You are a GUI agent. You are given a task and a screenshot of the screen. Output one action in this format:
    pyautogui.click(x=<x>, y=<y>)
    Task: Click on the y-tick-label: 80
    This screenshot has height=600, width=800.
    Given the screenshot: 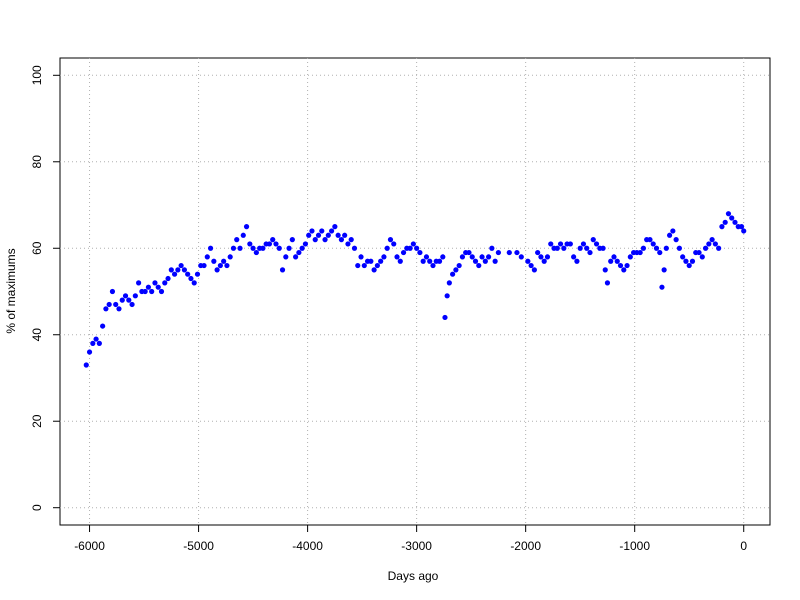 What is the action you would take?
    pyautogui.click(x=37, y=162)
    